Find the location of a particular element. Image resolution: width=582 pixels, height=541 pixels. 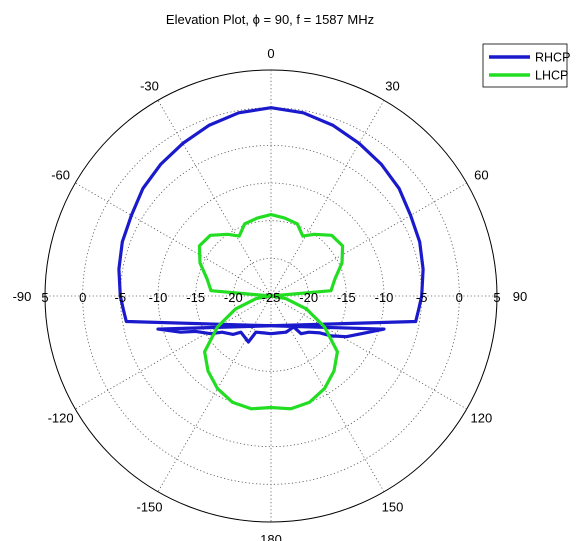

angle-tick-label: -120 is located at coordinates (61, 418).